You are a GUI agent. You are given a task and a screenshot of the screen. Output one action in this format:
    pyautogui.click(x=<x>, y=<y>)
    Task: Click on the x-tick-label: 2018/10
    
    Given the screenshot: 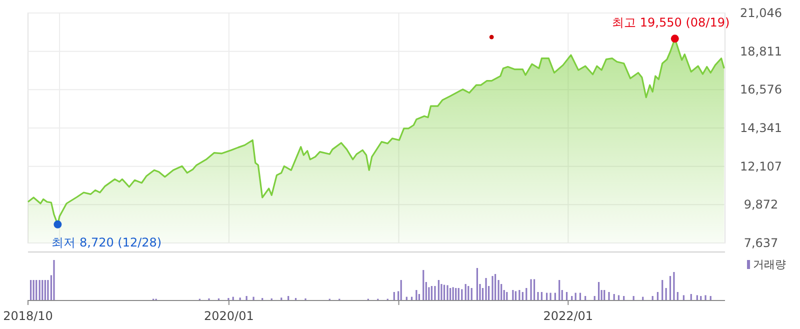 What is the action you would take?
    pyautogui.click(x=28, y=316)
    